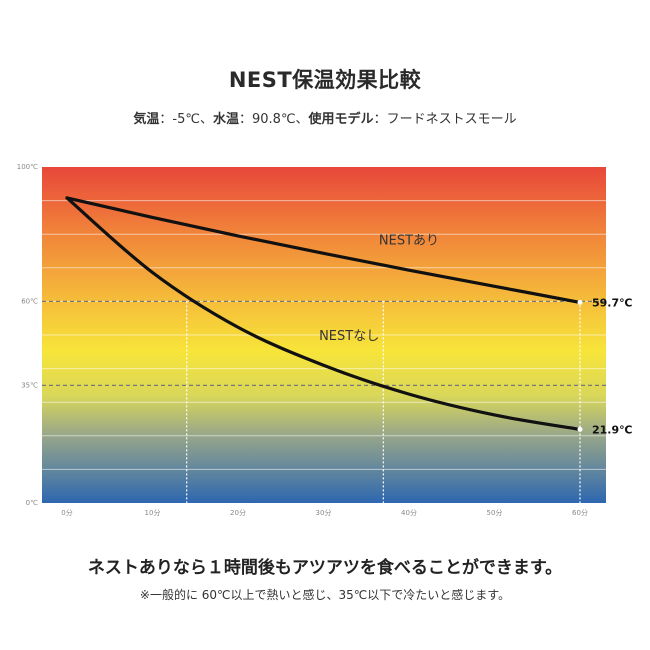  What do you see at coordinates (146, 119) in the screenshot?
I see `air-temp-label: 気温` at bounding box center [146, 119].